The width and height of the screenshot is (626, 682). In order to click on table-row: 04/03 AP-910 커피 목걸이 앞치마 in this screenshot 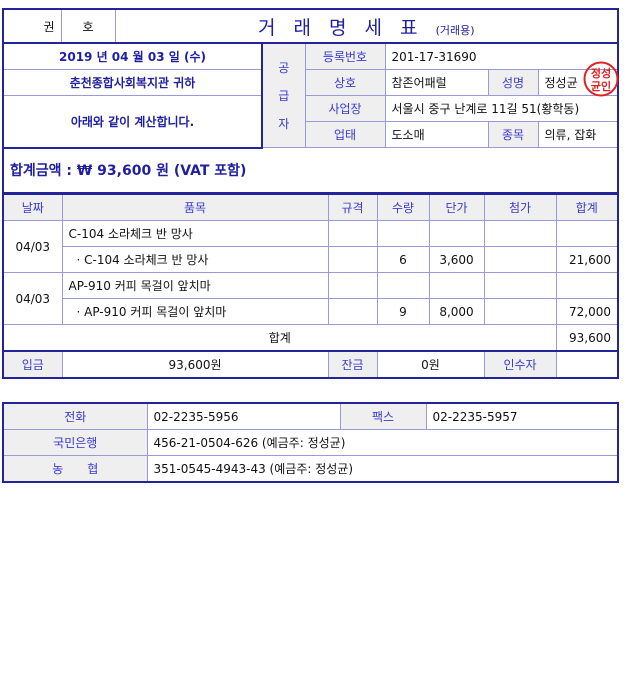, I will do `click(310, 298)`.